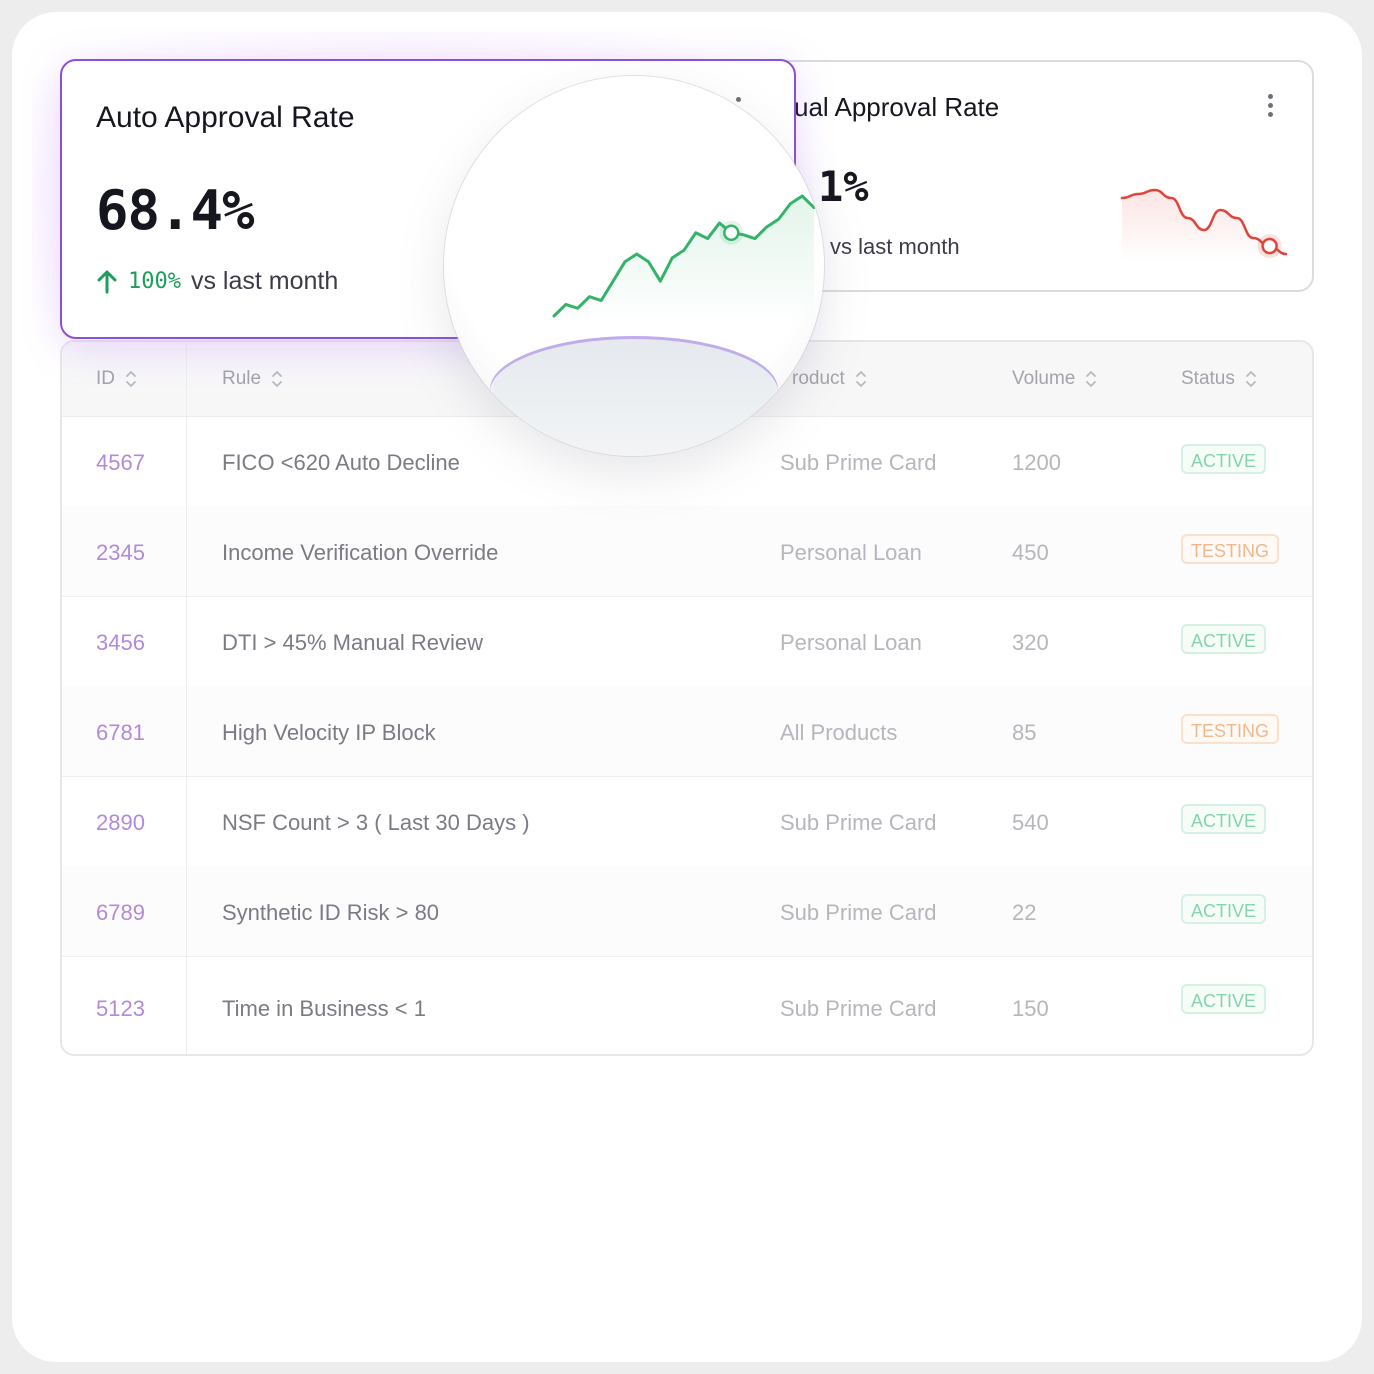  Describe the element at coordinates (1030, 552) in the screenshot. I see `row-volume: 450` at that location.